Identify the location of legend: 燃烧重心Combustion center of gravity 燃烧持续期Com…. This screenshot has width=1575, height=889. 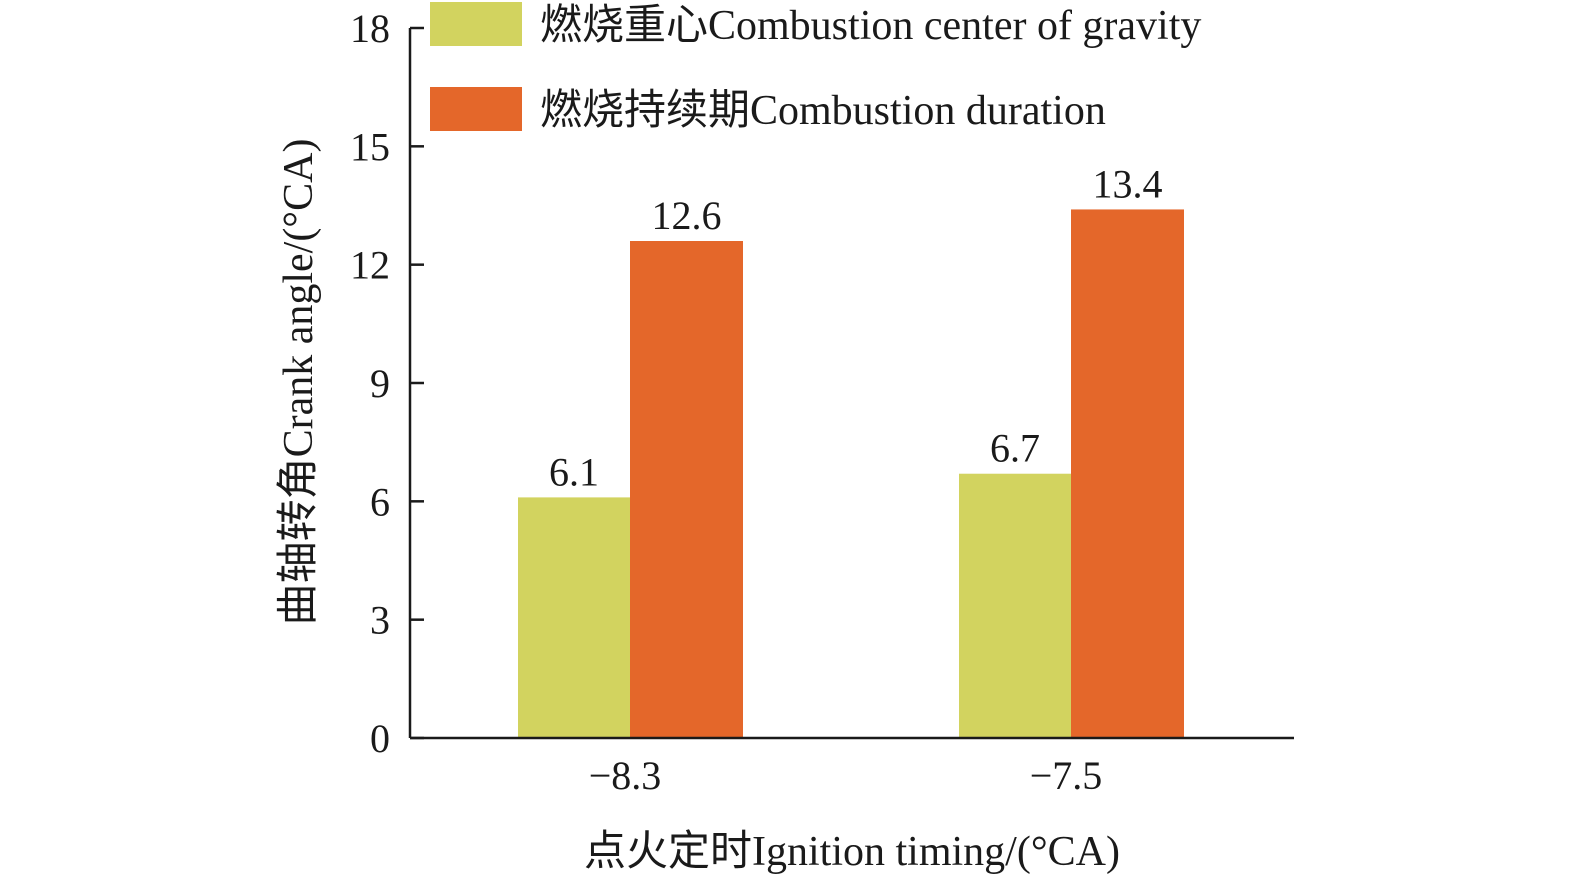
(815, 68).